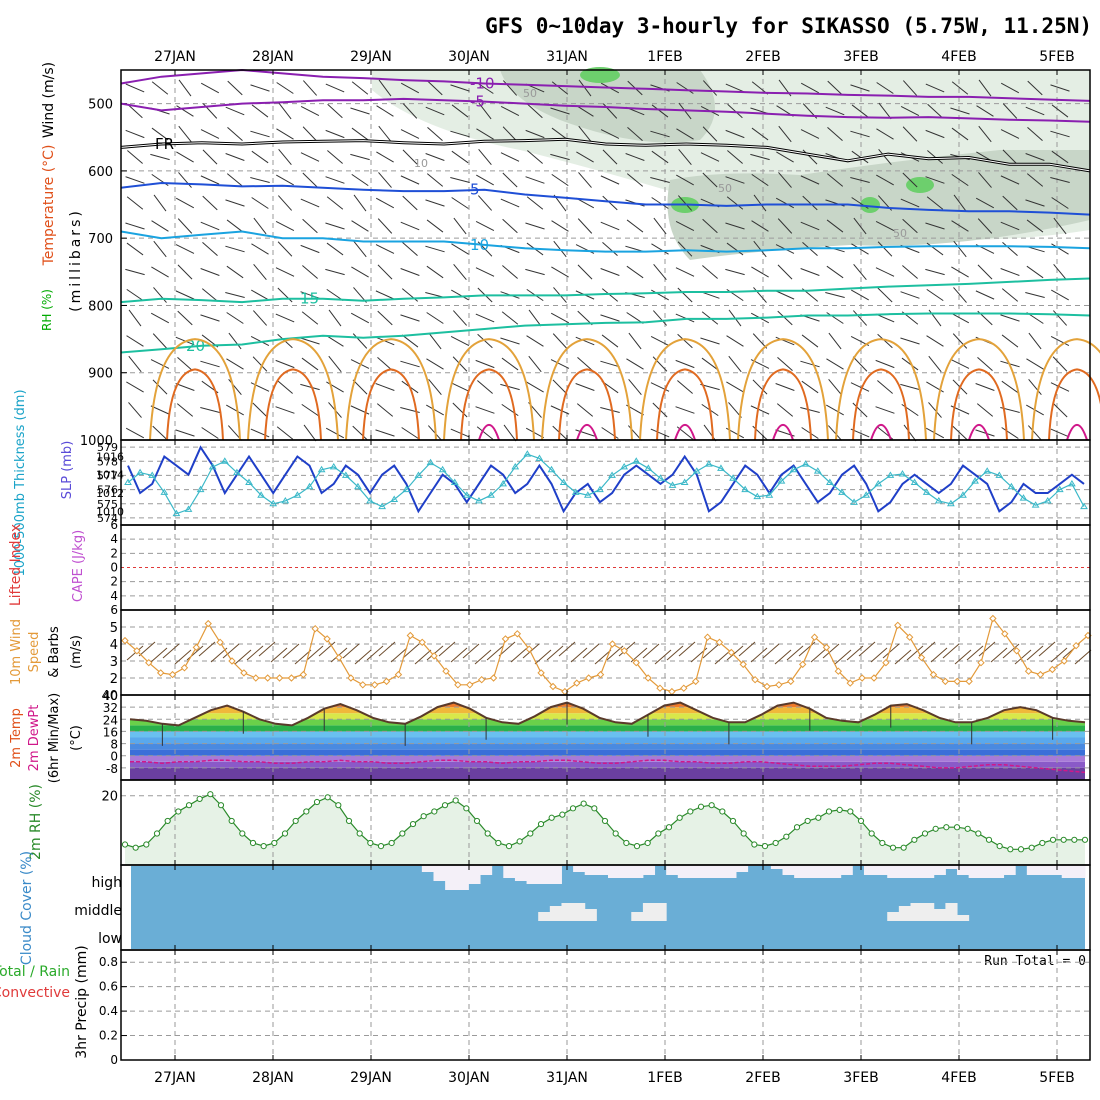 This screenshot has height=1100, width=1100. What do you see at coordinates (109, 797) in the screenshot?
I see `rh2m-tick-label: 20` at bounding box center [109, 797].